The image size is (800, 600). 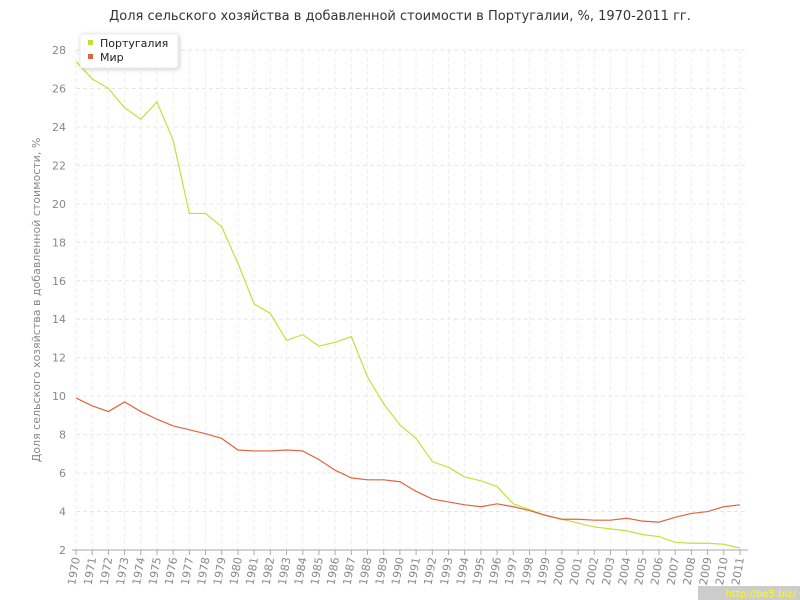 What do you see at coordinates (139, 571) in the screenshot?
I see `x-tick-label: 1974` at bounding box center [139, 571].